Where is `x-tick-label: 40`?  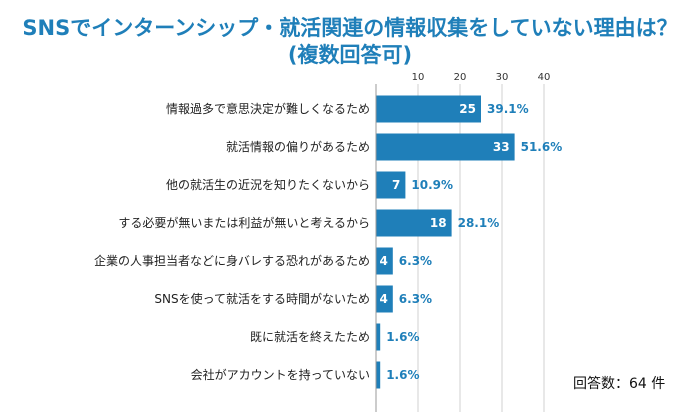 x-tick-label: 40 is located at coordinates (544, 77).